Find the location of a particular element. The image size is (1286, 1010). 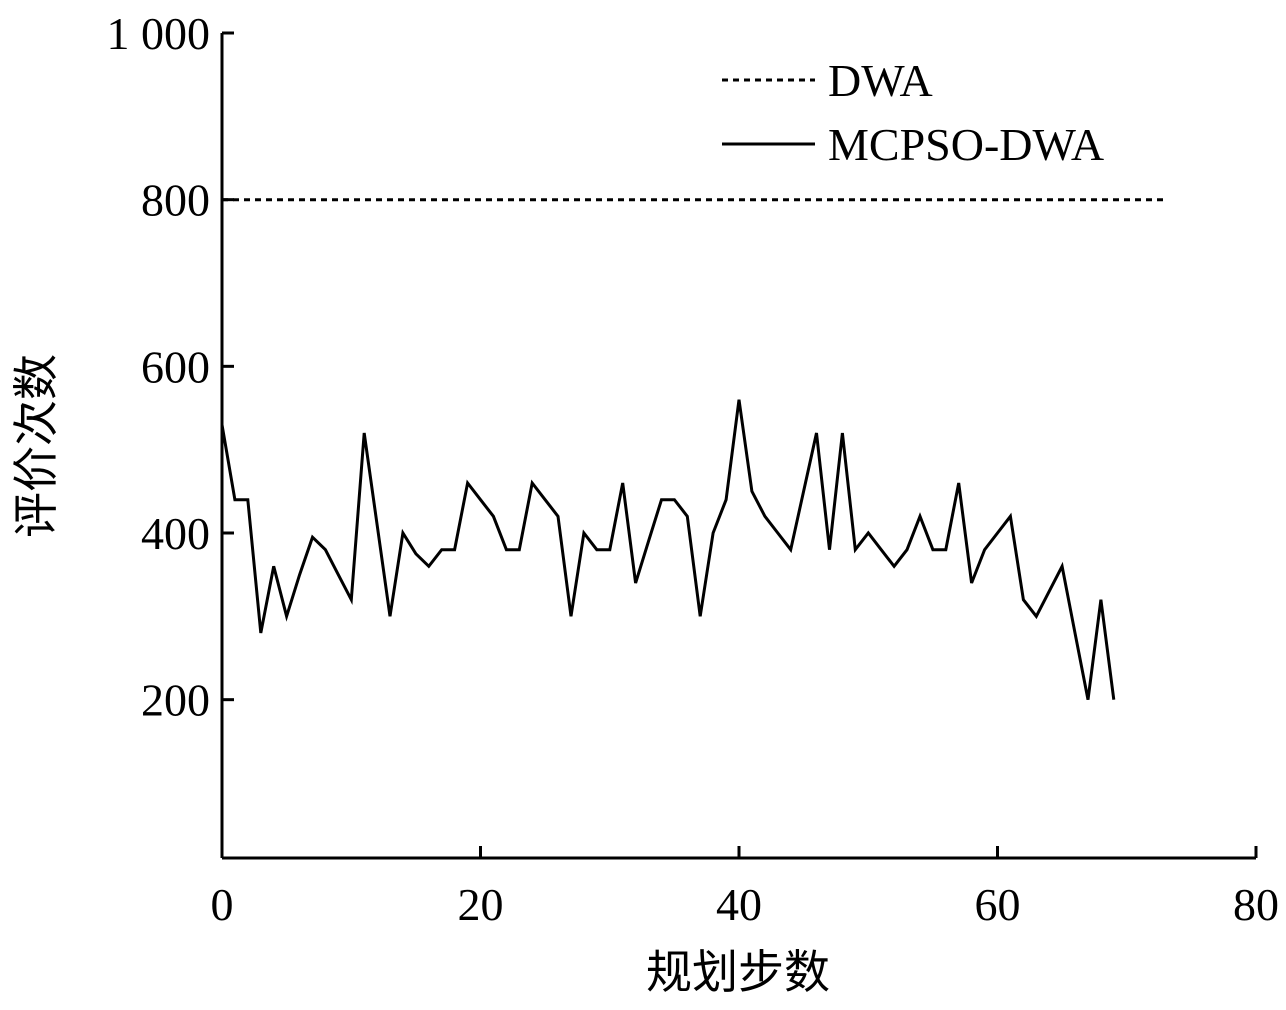

y-tick-label: 800 is located at coordinates (175, 200).